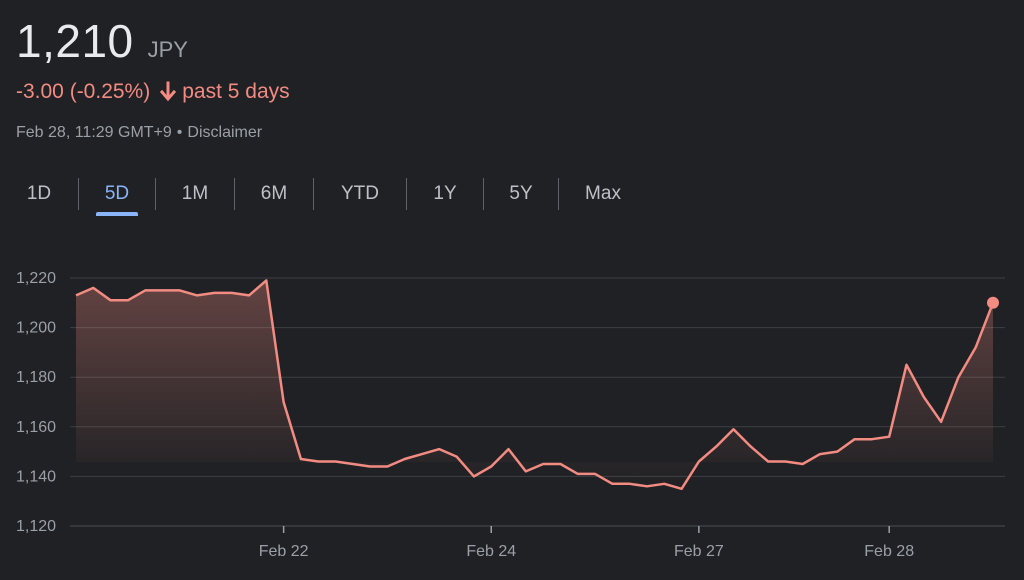 The height and width of the screenshot is (580, 1024). What do you see at coordinates (36, 476) in the screenshot?
I see `y-tick-label: 1,140` at bounding box center [36, 476].